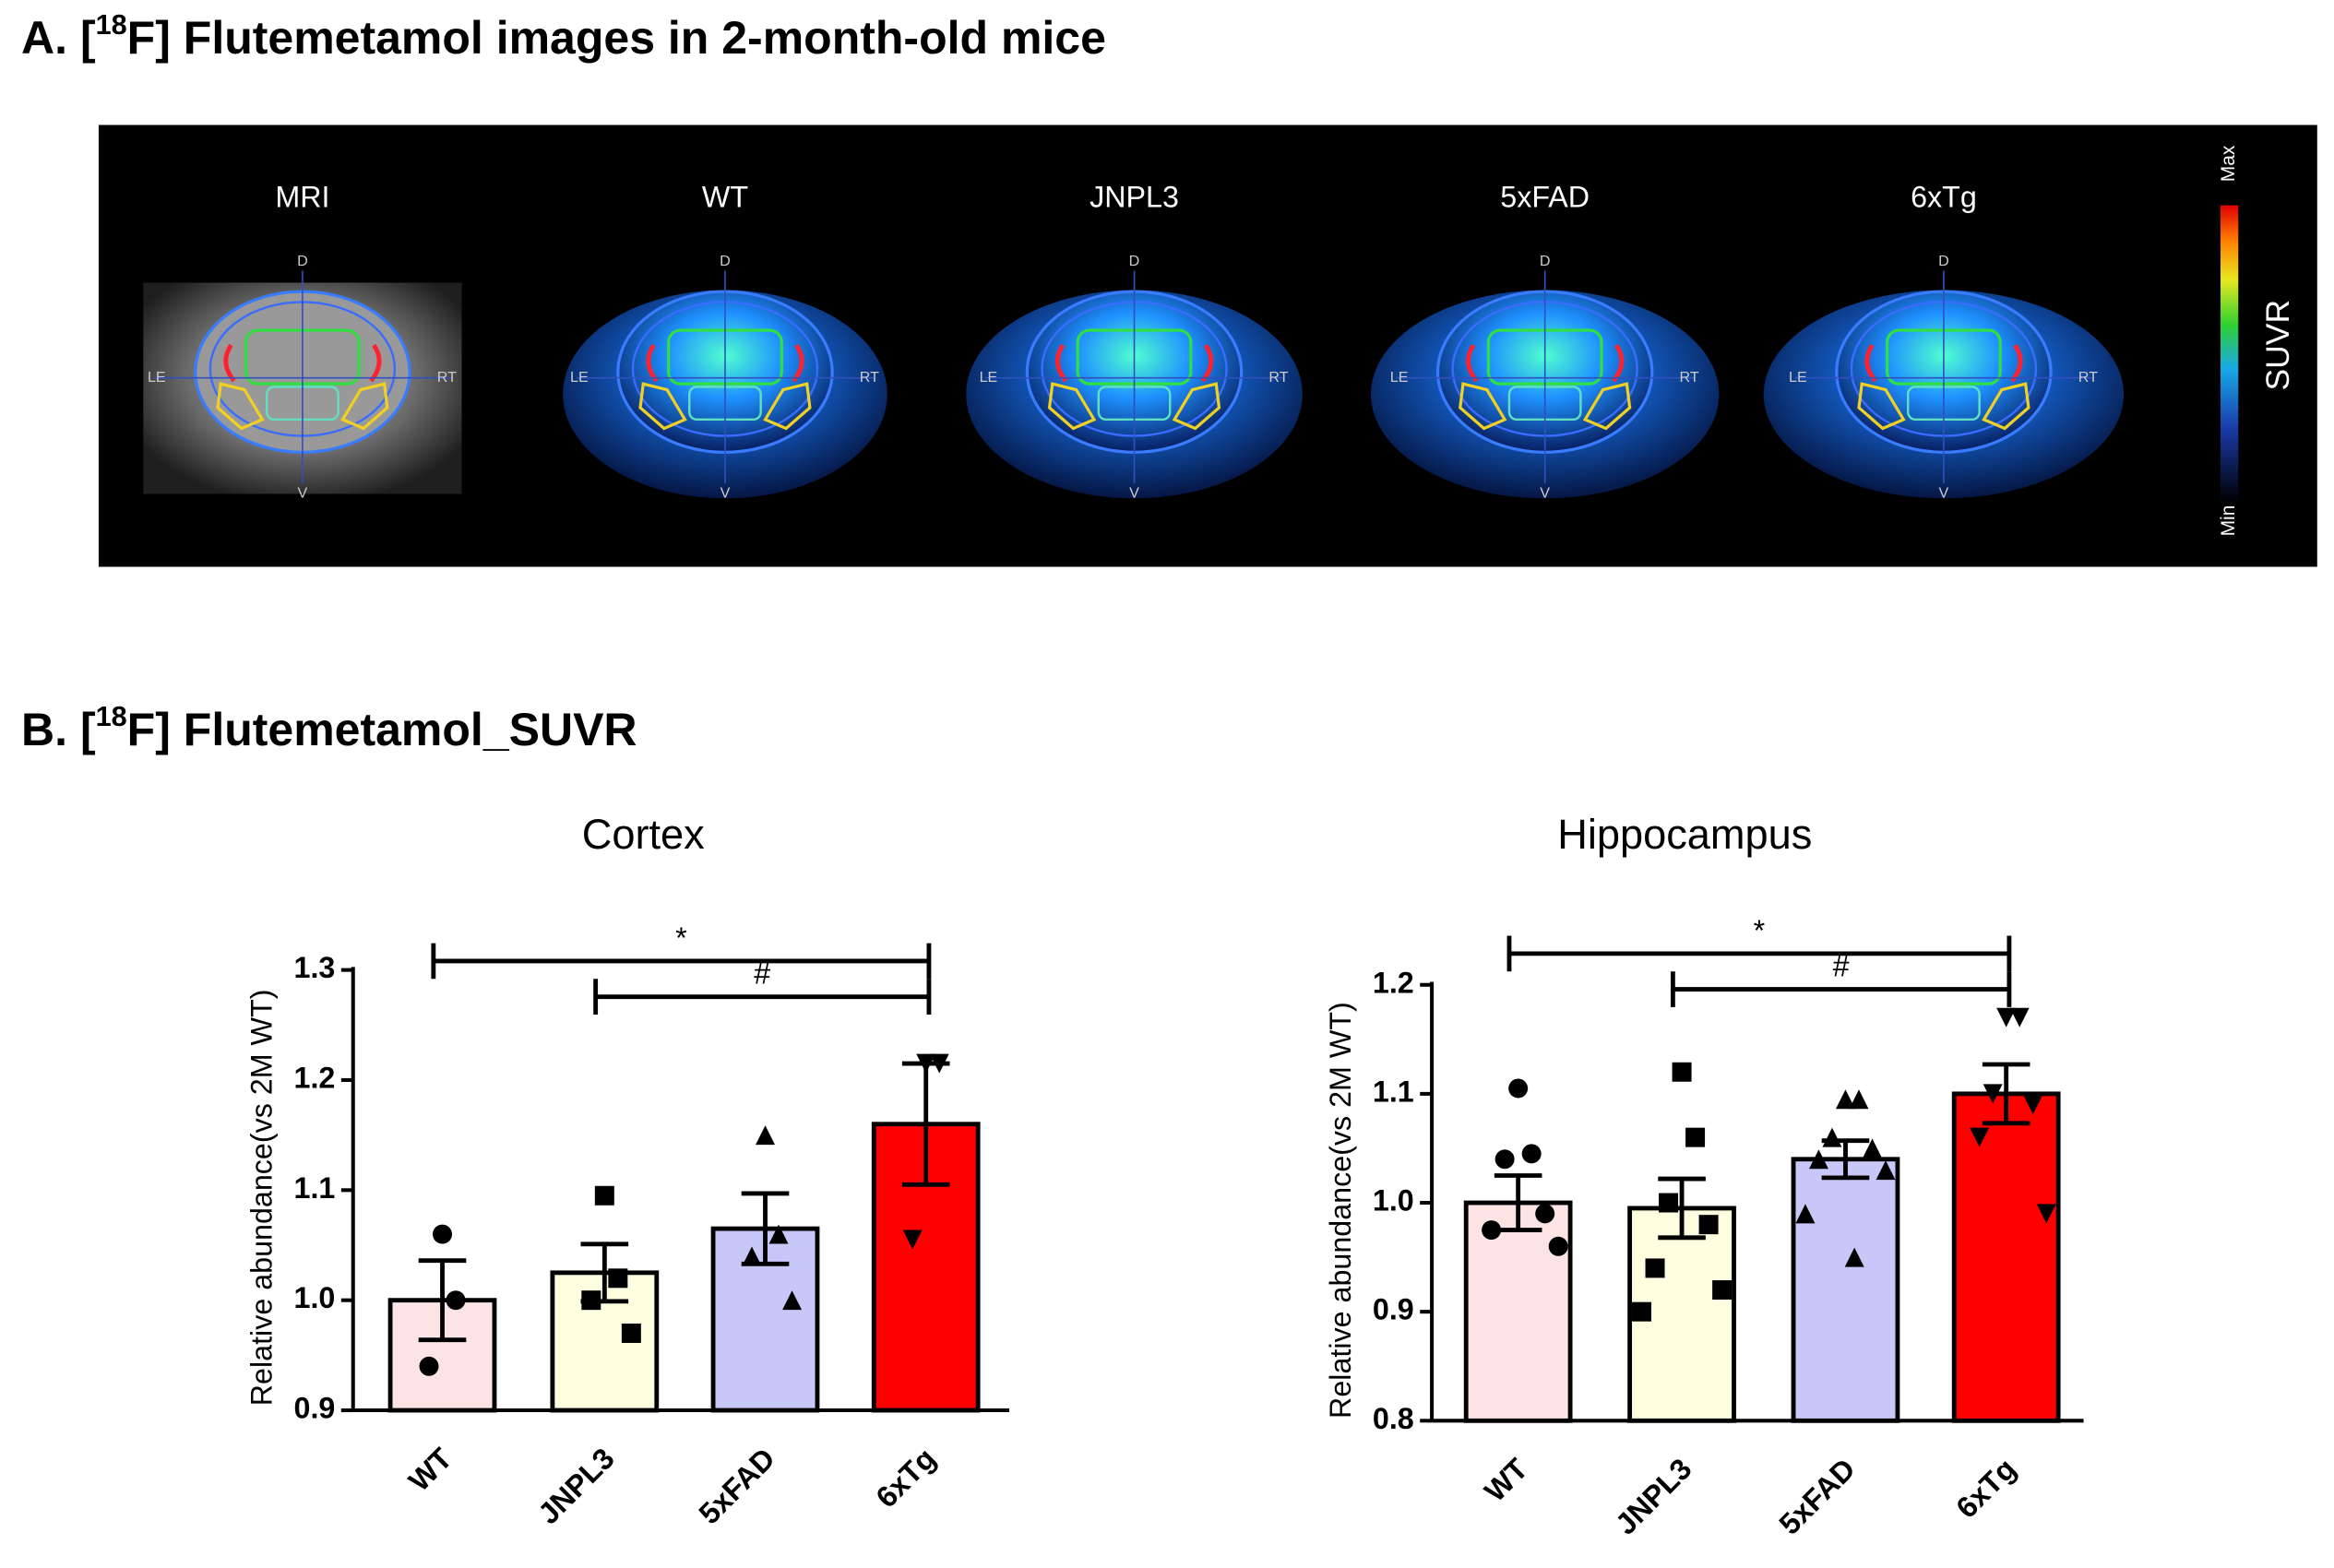 The width and height of the screenshot is (2334, 1568). I want to click on bar, so click(1846, 1290).